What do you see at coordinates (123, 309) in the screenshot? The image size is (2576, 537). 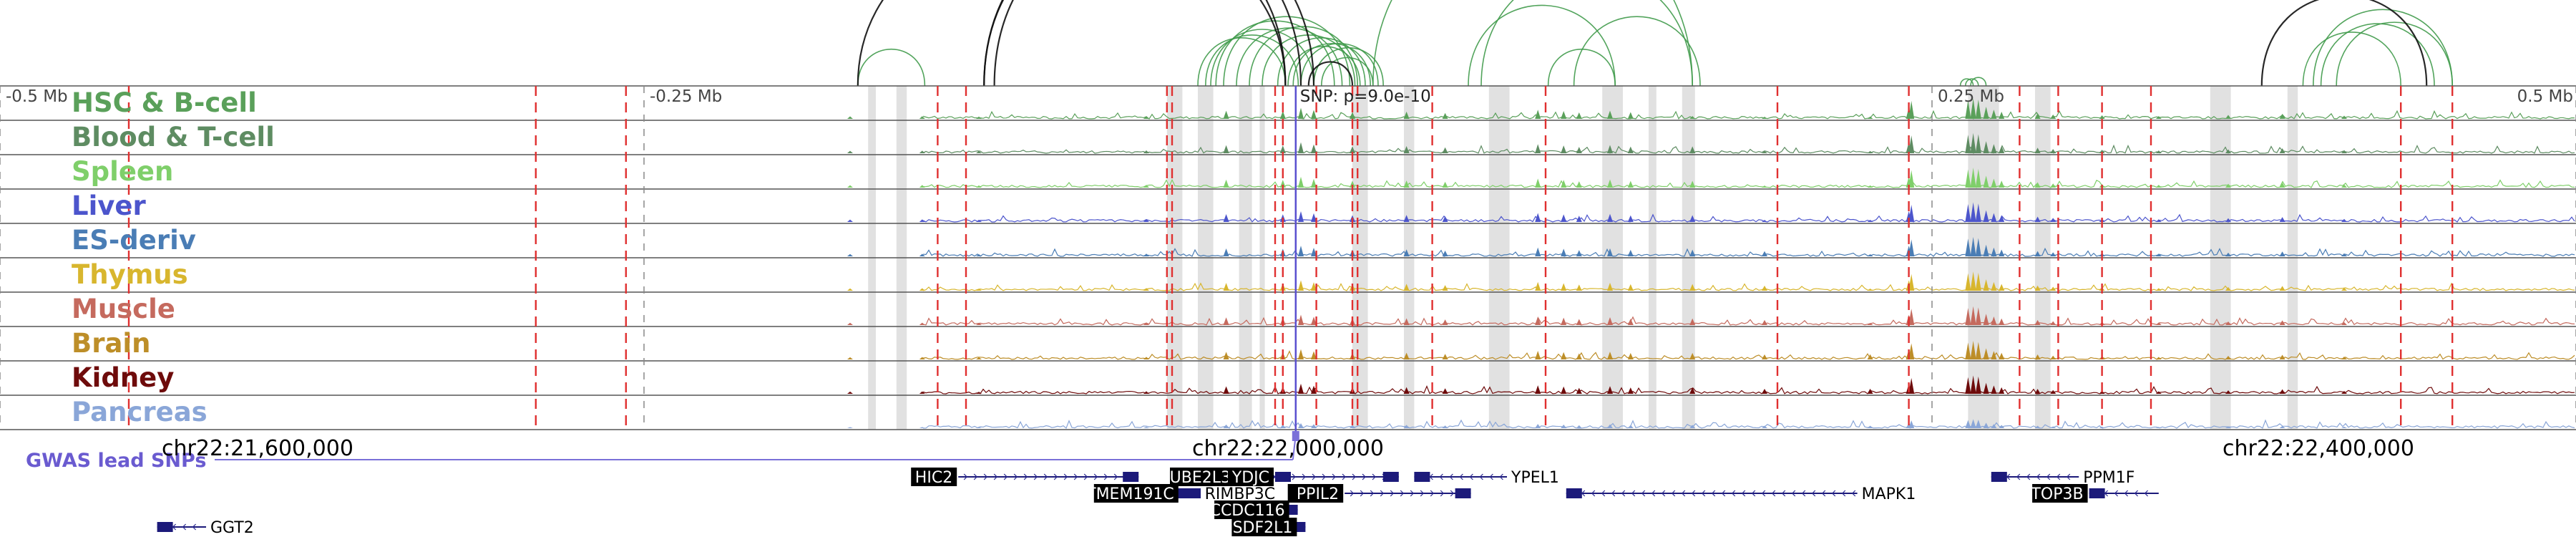 I see `track-label-6: Muscle` at bounding box center [123, 309].